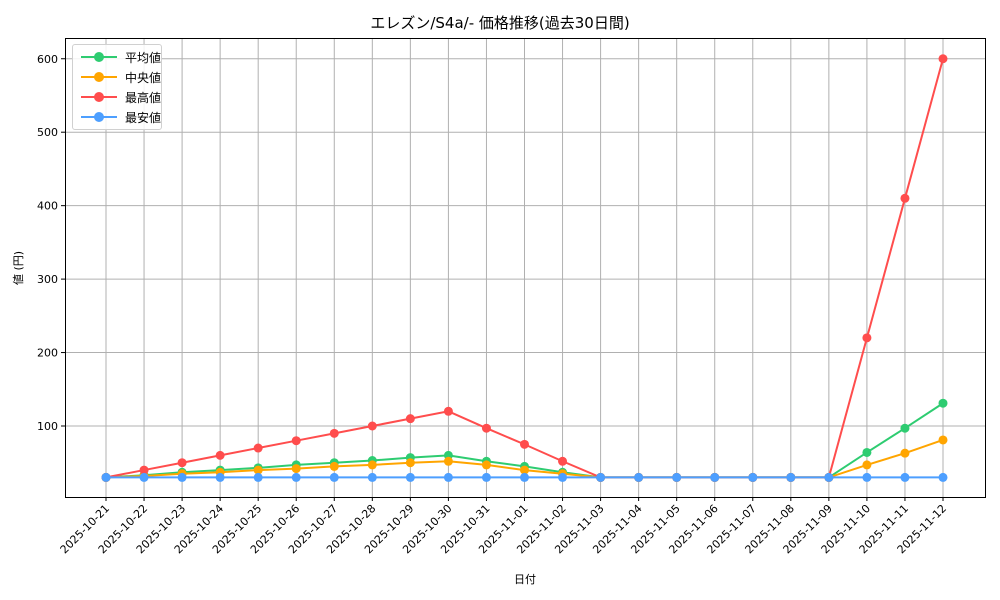 Image resolution: width=1000 pixels, height=600 pixels. Describe the element at coordinates (47, 59) in the screenshot. I see `y-tick-label: 600` at that location.